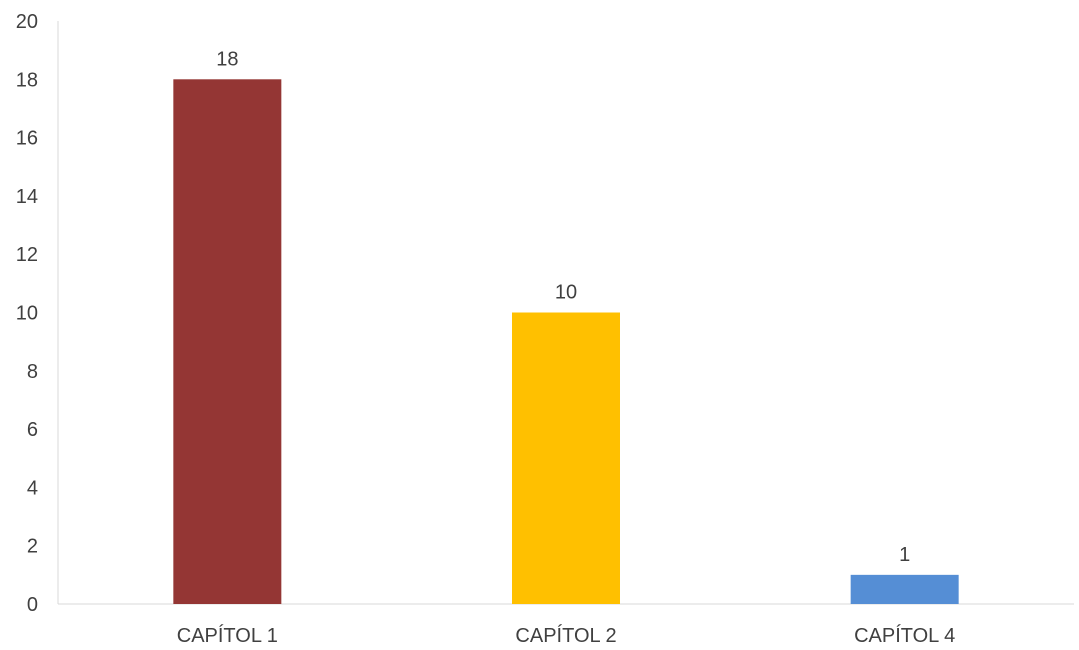  I want to click on y-tick-label: 16, so click(27, 139).